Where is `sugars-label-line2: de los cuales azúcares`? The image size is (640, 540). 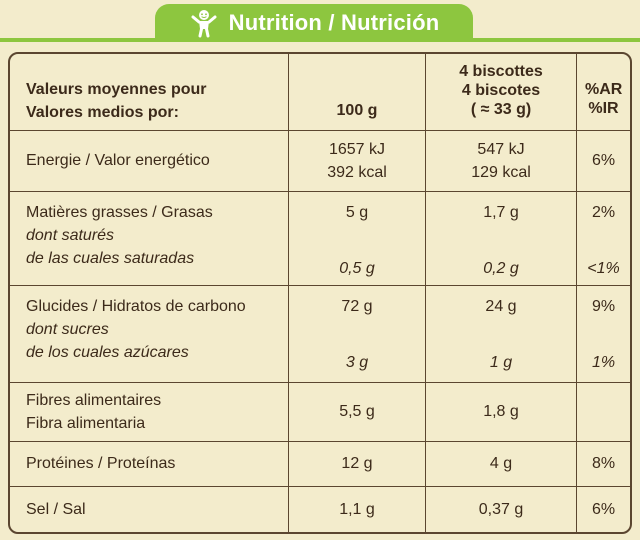 sugars-label-line2: de los cuales azúcares is located at coordinates (107, 353).